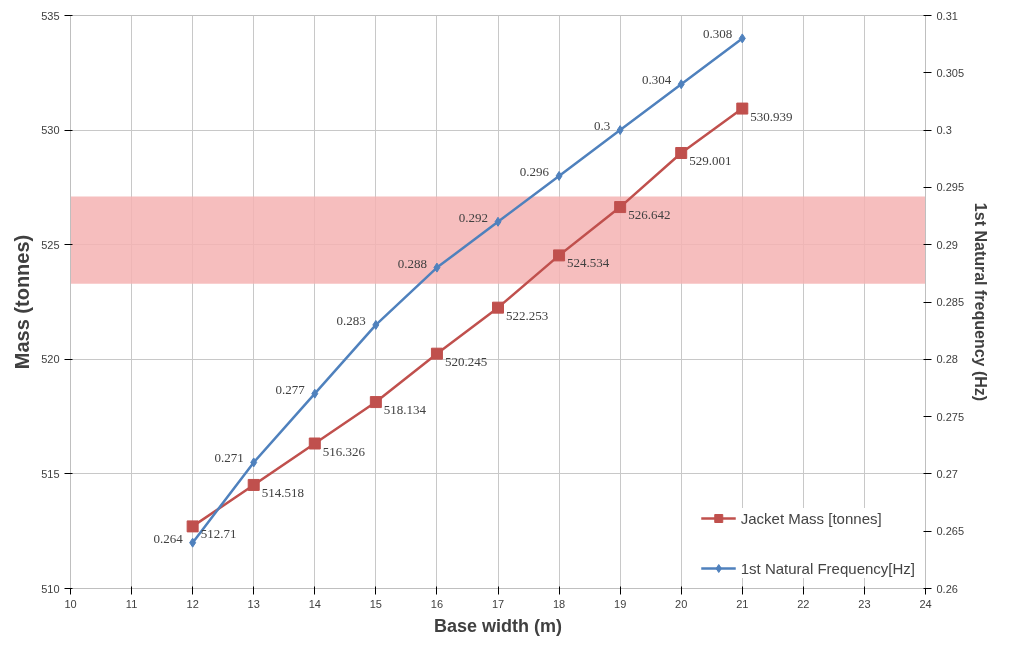  What do you see at coordinates (950, 531) in the screenshot?
I see `y2-tick-label: 0.265` at bounding box center [950, 531].